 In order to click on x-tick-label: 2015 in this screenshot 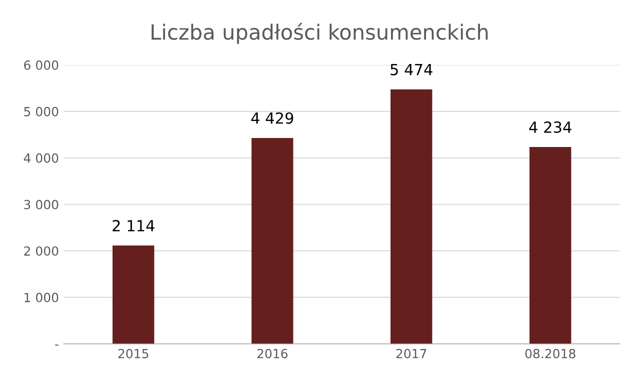, I will do `click(133, 353)`.